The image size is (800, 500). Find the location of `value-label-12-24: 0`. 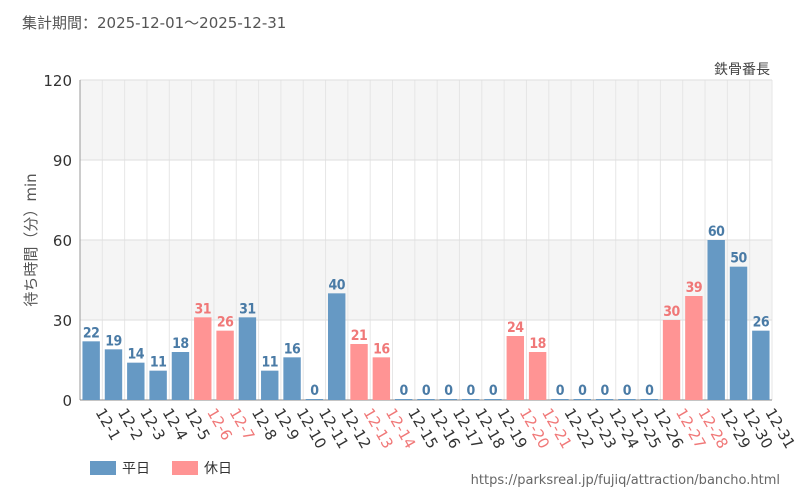

value-label-12-24: 0 is located at coordinates (604, 391).